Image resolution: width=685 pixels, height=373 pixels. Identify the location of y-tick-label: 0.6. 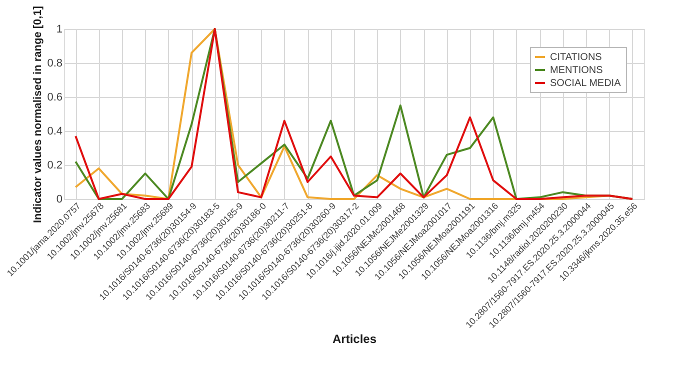
(54, 98).